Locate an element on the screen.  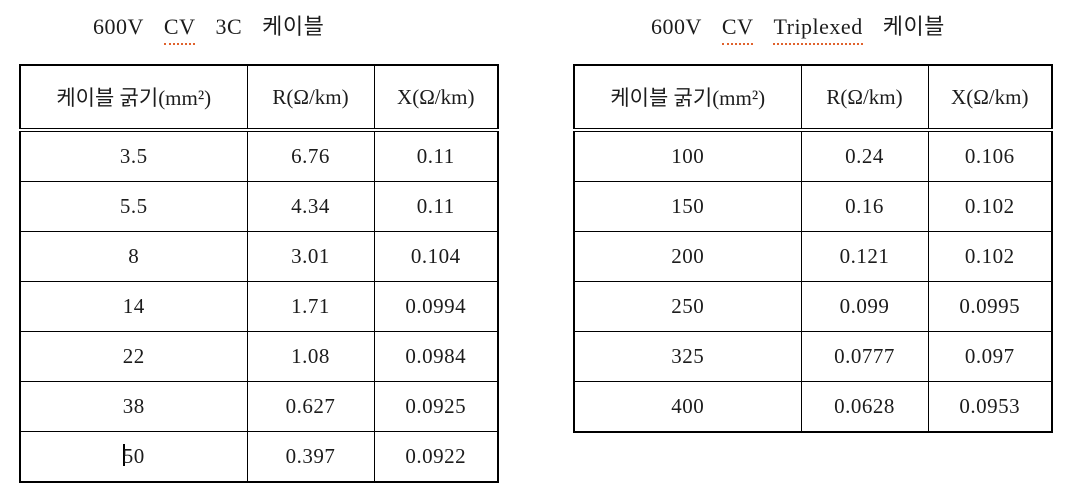
table-row: 325 0.0777 0.097 is located at coordinates (813, 356).